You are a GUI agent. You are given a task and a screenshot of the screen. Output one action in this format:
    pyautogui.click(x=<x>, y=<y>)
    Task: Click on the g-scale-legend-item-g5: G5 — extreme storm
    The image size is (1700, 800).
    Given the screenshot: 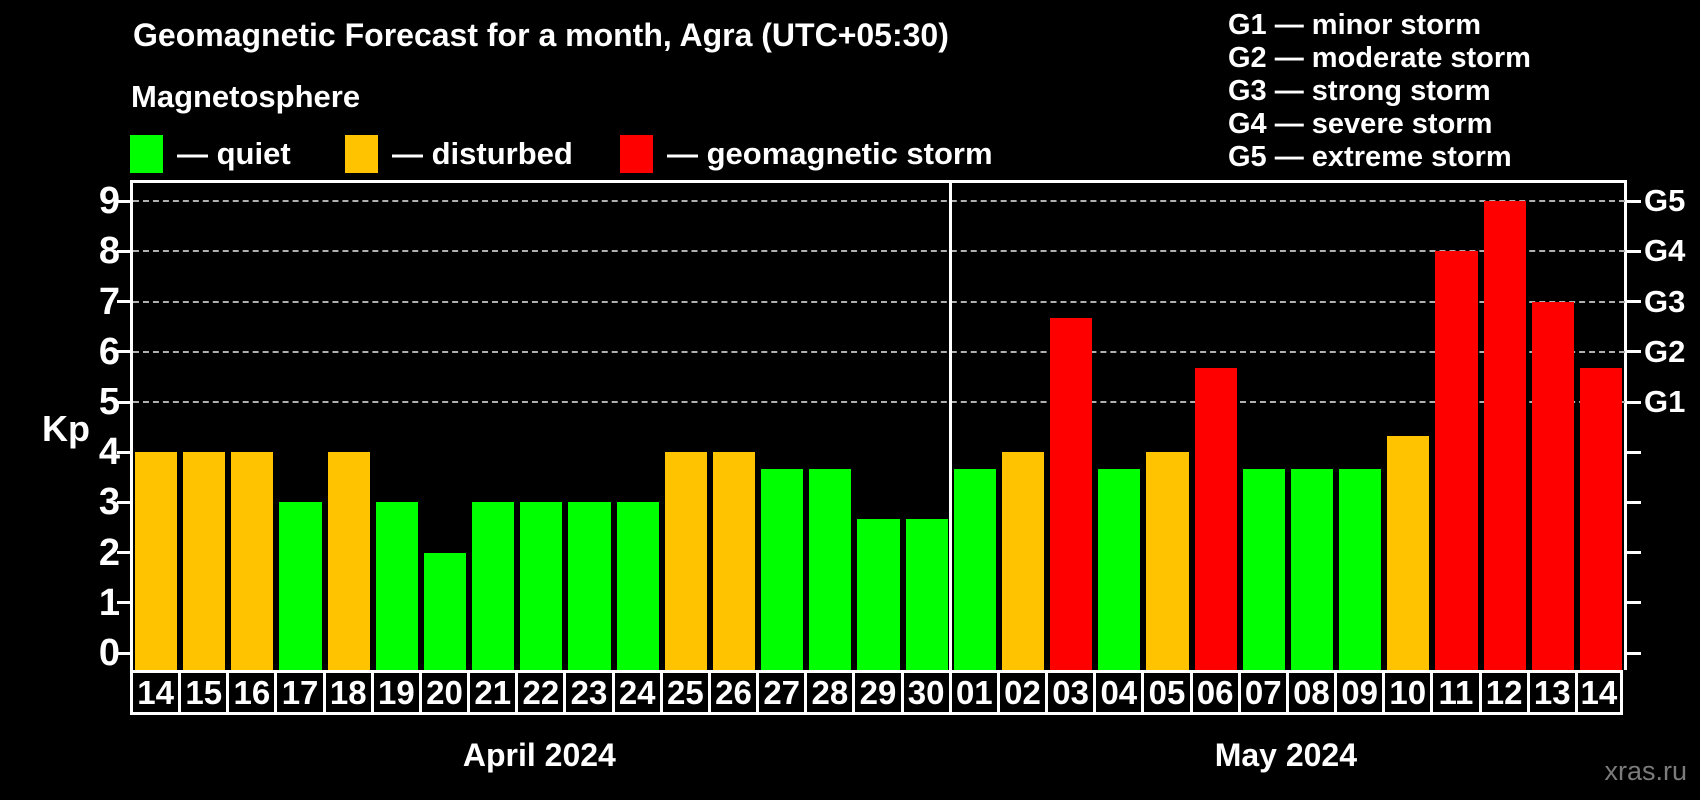 What is the action you would take?
    pyautogui.click(x=1370, y=157)
    